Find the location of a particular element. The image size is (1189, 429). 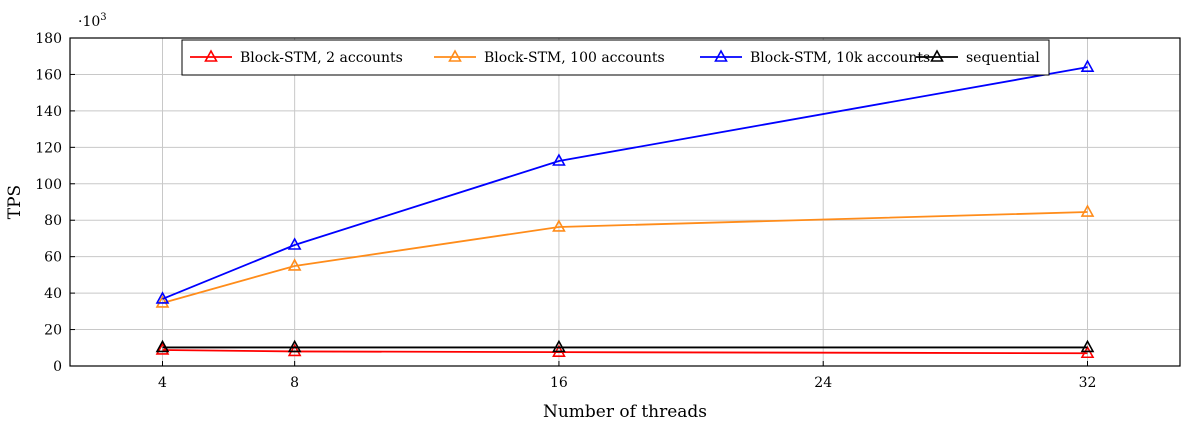

y-tick-label: 20 is located at coordinates (53, 331).